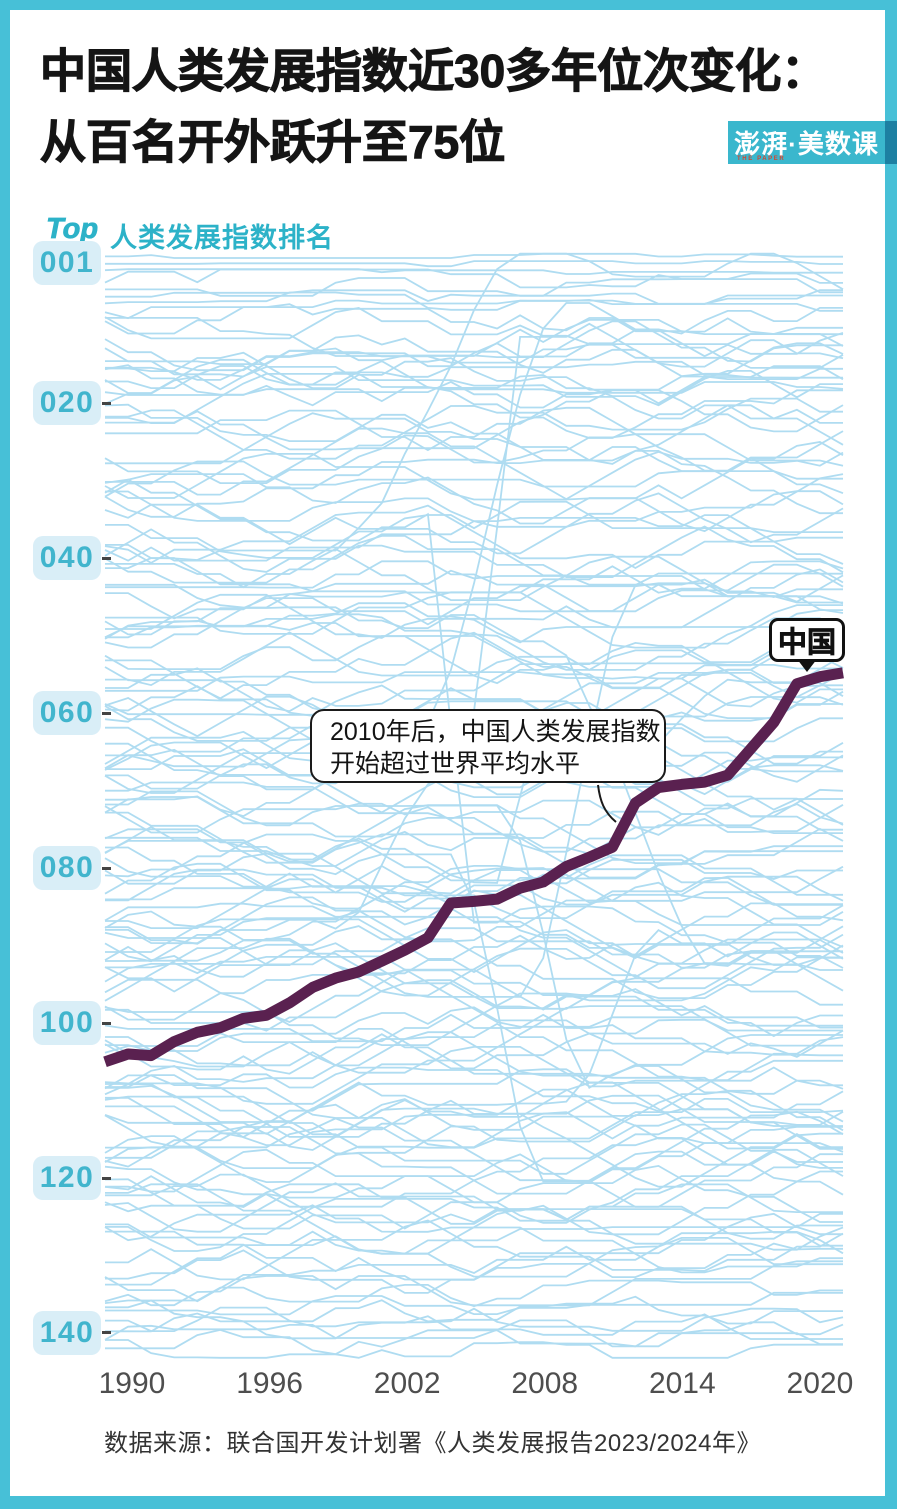 The width and height of the screenshot is (897, 1509). What do you see at coordinates (807, 640) in the screenshot?
I see `china-label: 中国` at bounding box center [807, 640].